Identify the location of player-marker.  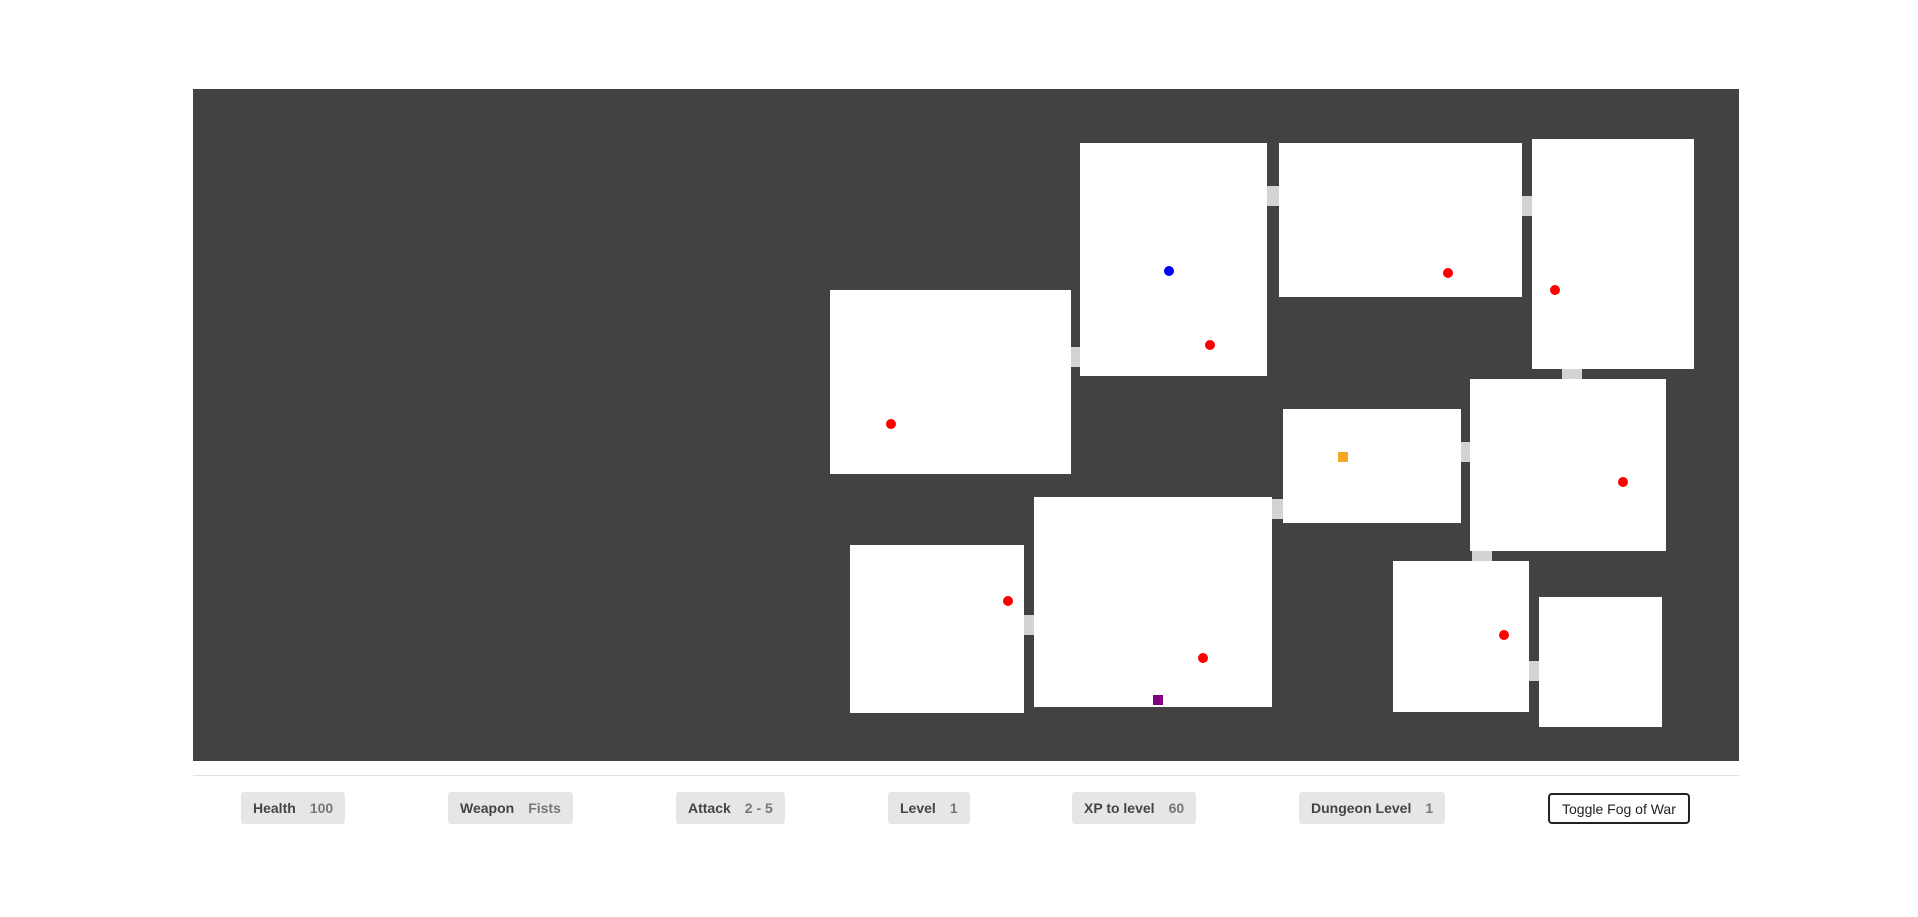
(1169, 271).